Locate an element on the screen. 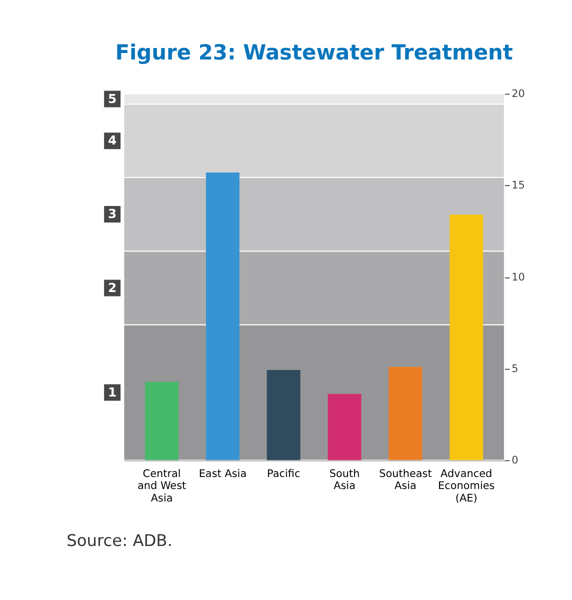  x-tick-label: Advanced Economies (AE) is located at coordinates (466, 486).